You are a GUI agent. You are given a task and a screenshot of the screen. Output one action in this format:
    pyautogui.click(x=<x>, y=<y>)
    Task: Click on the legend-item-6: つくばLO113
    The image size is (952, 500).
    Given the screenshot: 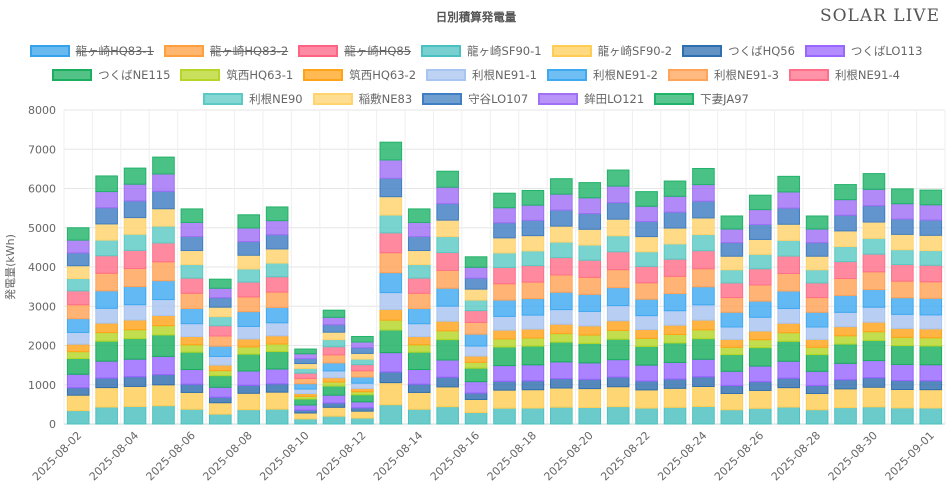 What is the action you would take?
    pyautogui.click(x=863, y=51)
    